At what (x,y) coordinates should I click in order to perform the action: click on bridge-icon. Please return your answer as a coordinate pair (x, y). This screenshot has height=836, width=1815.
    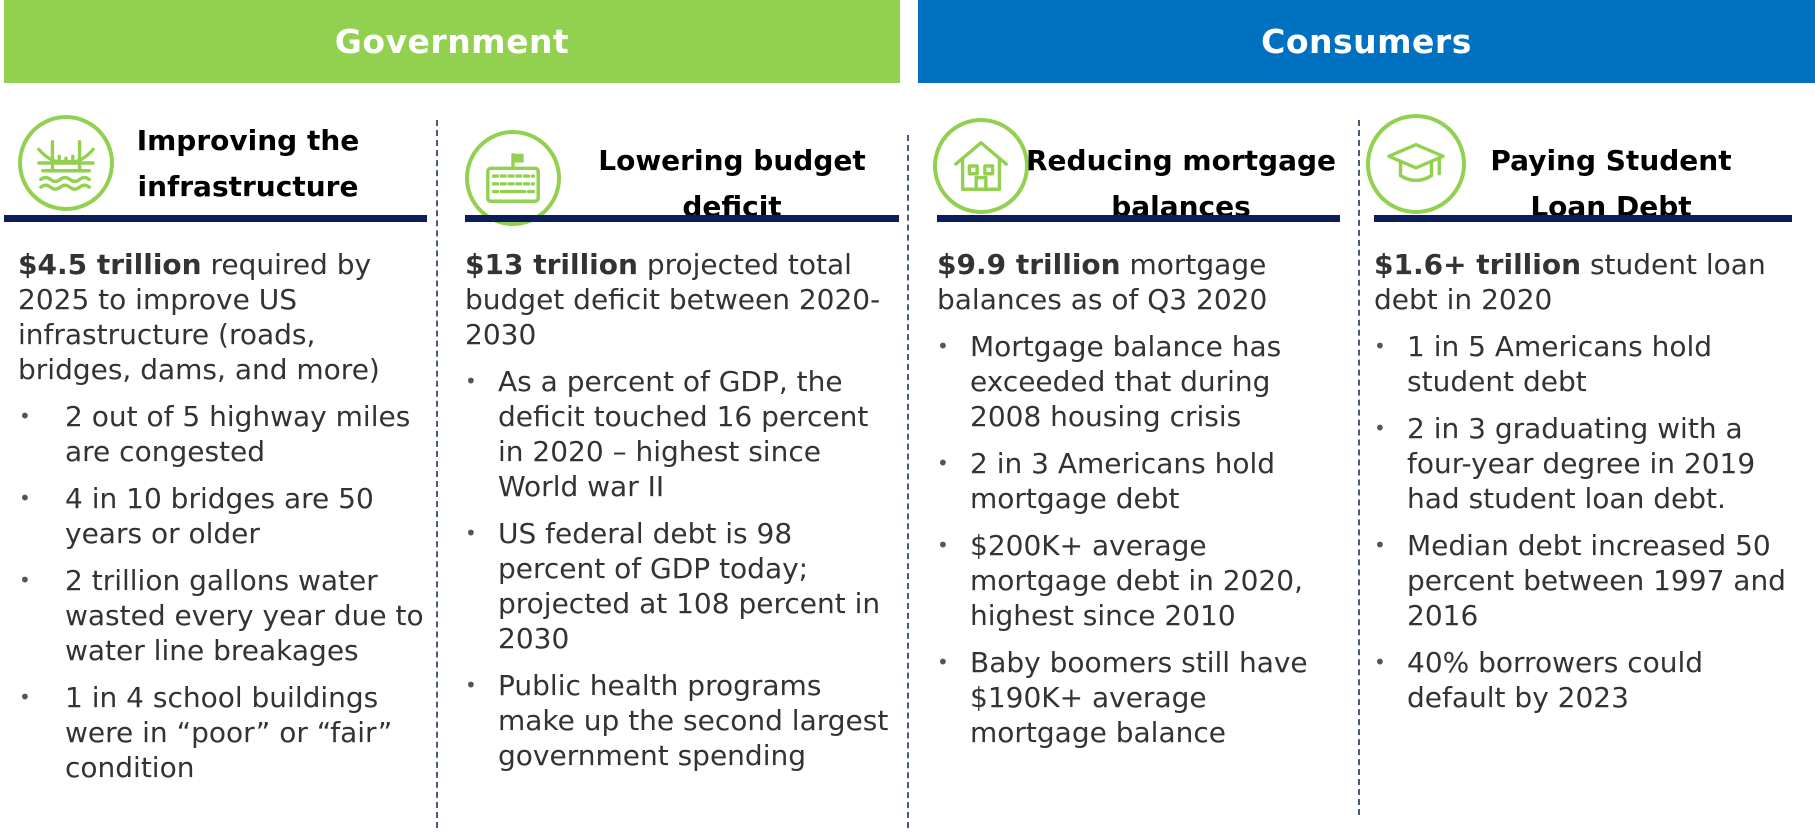
    Looking at the image, I should click on (66, 163).